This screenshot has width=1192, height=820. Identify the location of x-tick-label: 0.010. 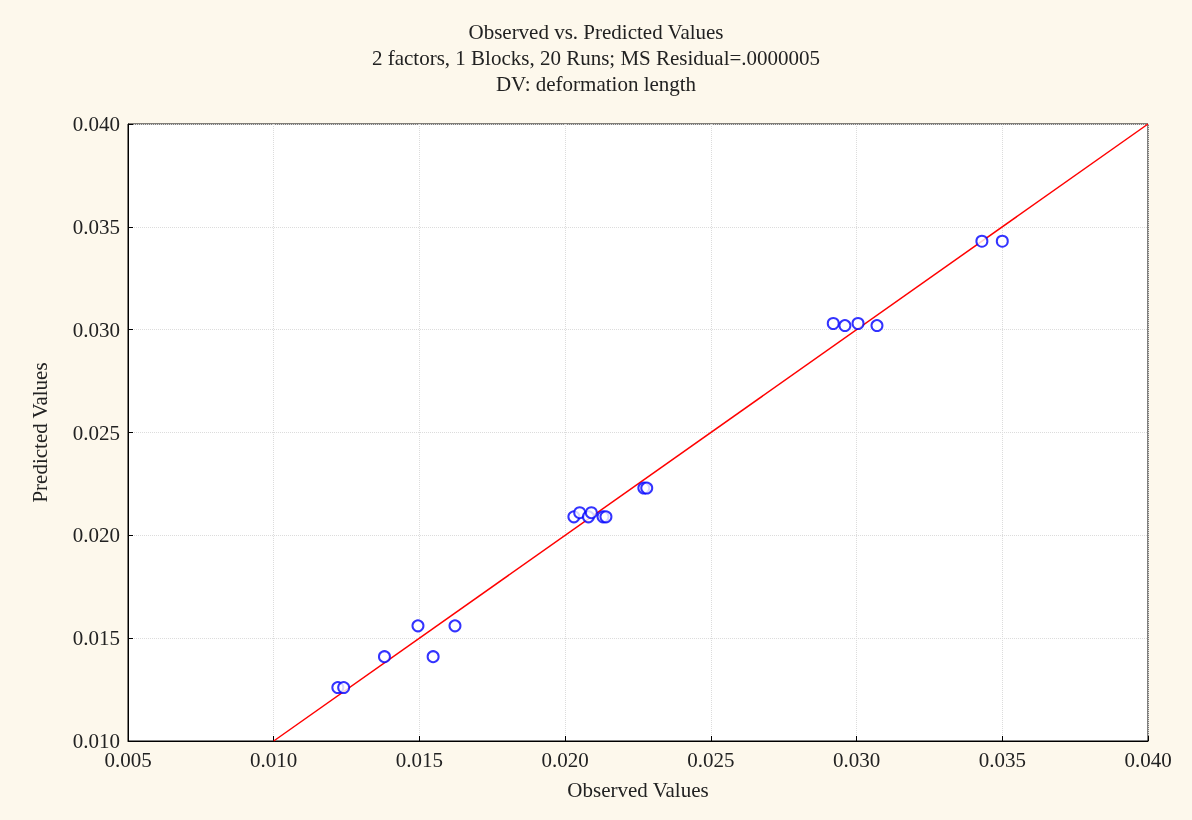
(274, 759).